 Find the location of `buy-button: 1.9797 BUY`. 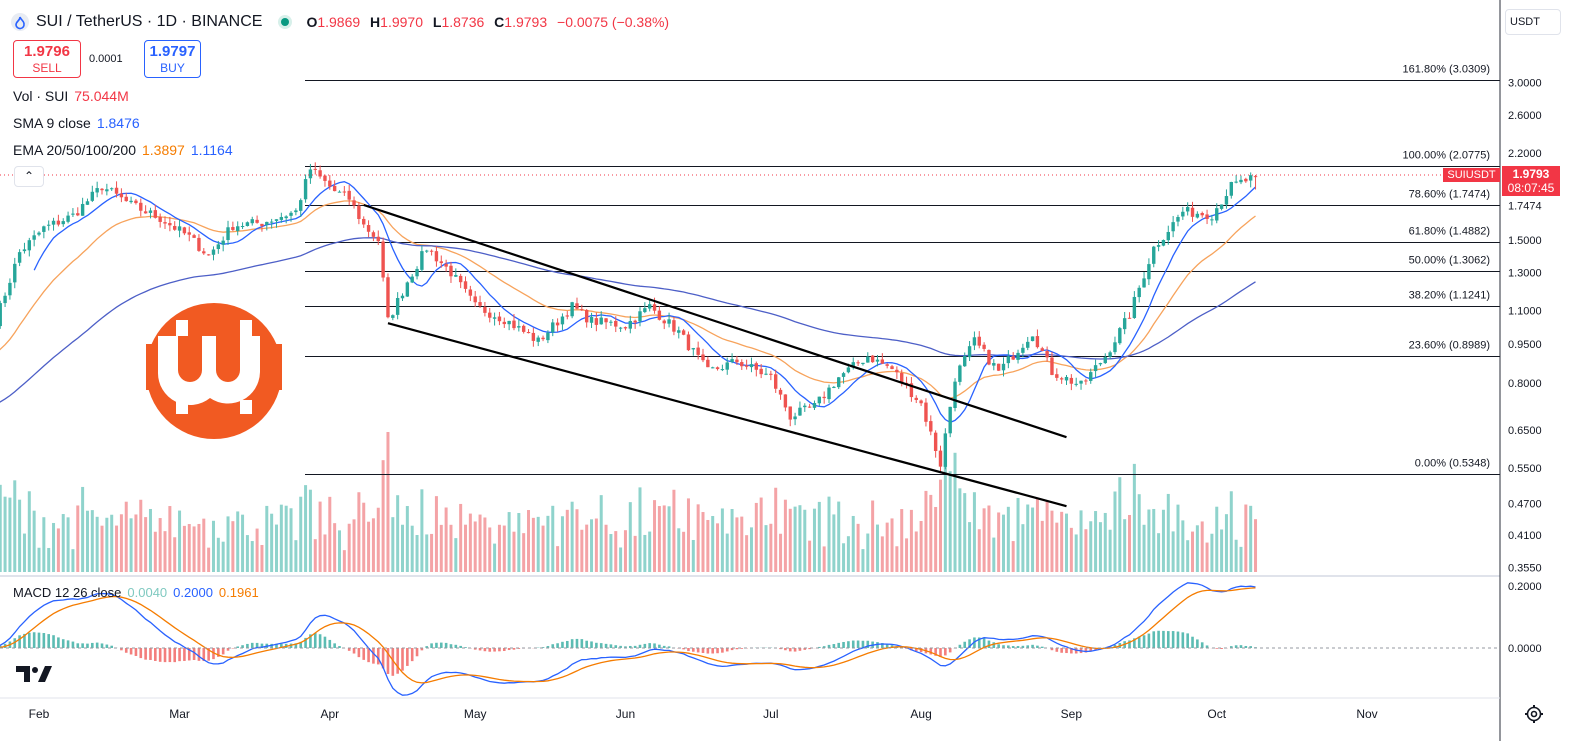

buy-button: 1.9797 BUY is located at coordinates (172, 59).